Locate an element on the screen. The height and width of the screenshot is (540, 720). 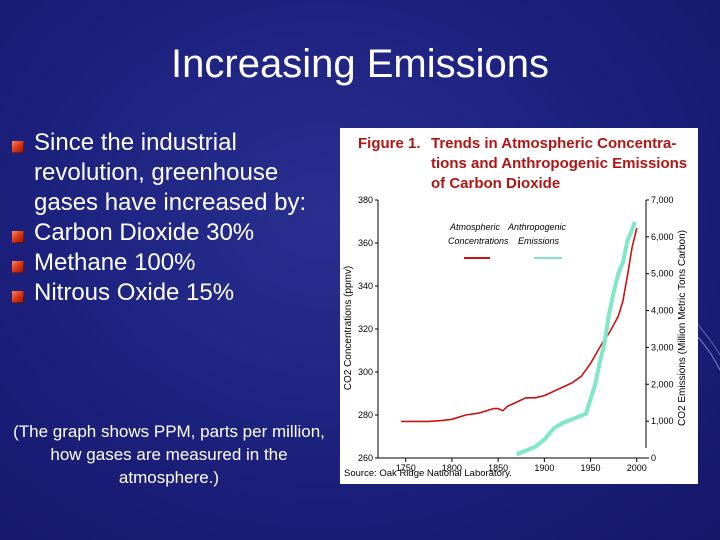
y2-tick-label: 6,000 is located at coordinates (662, 237).